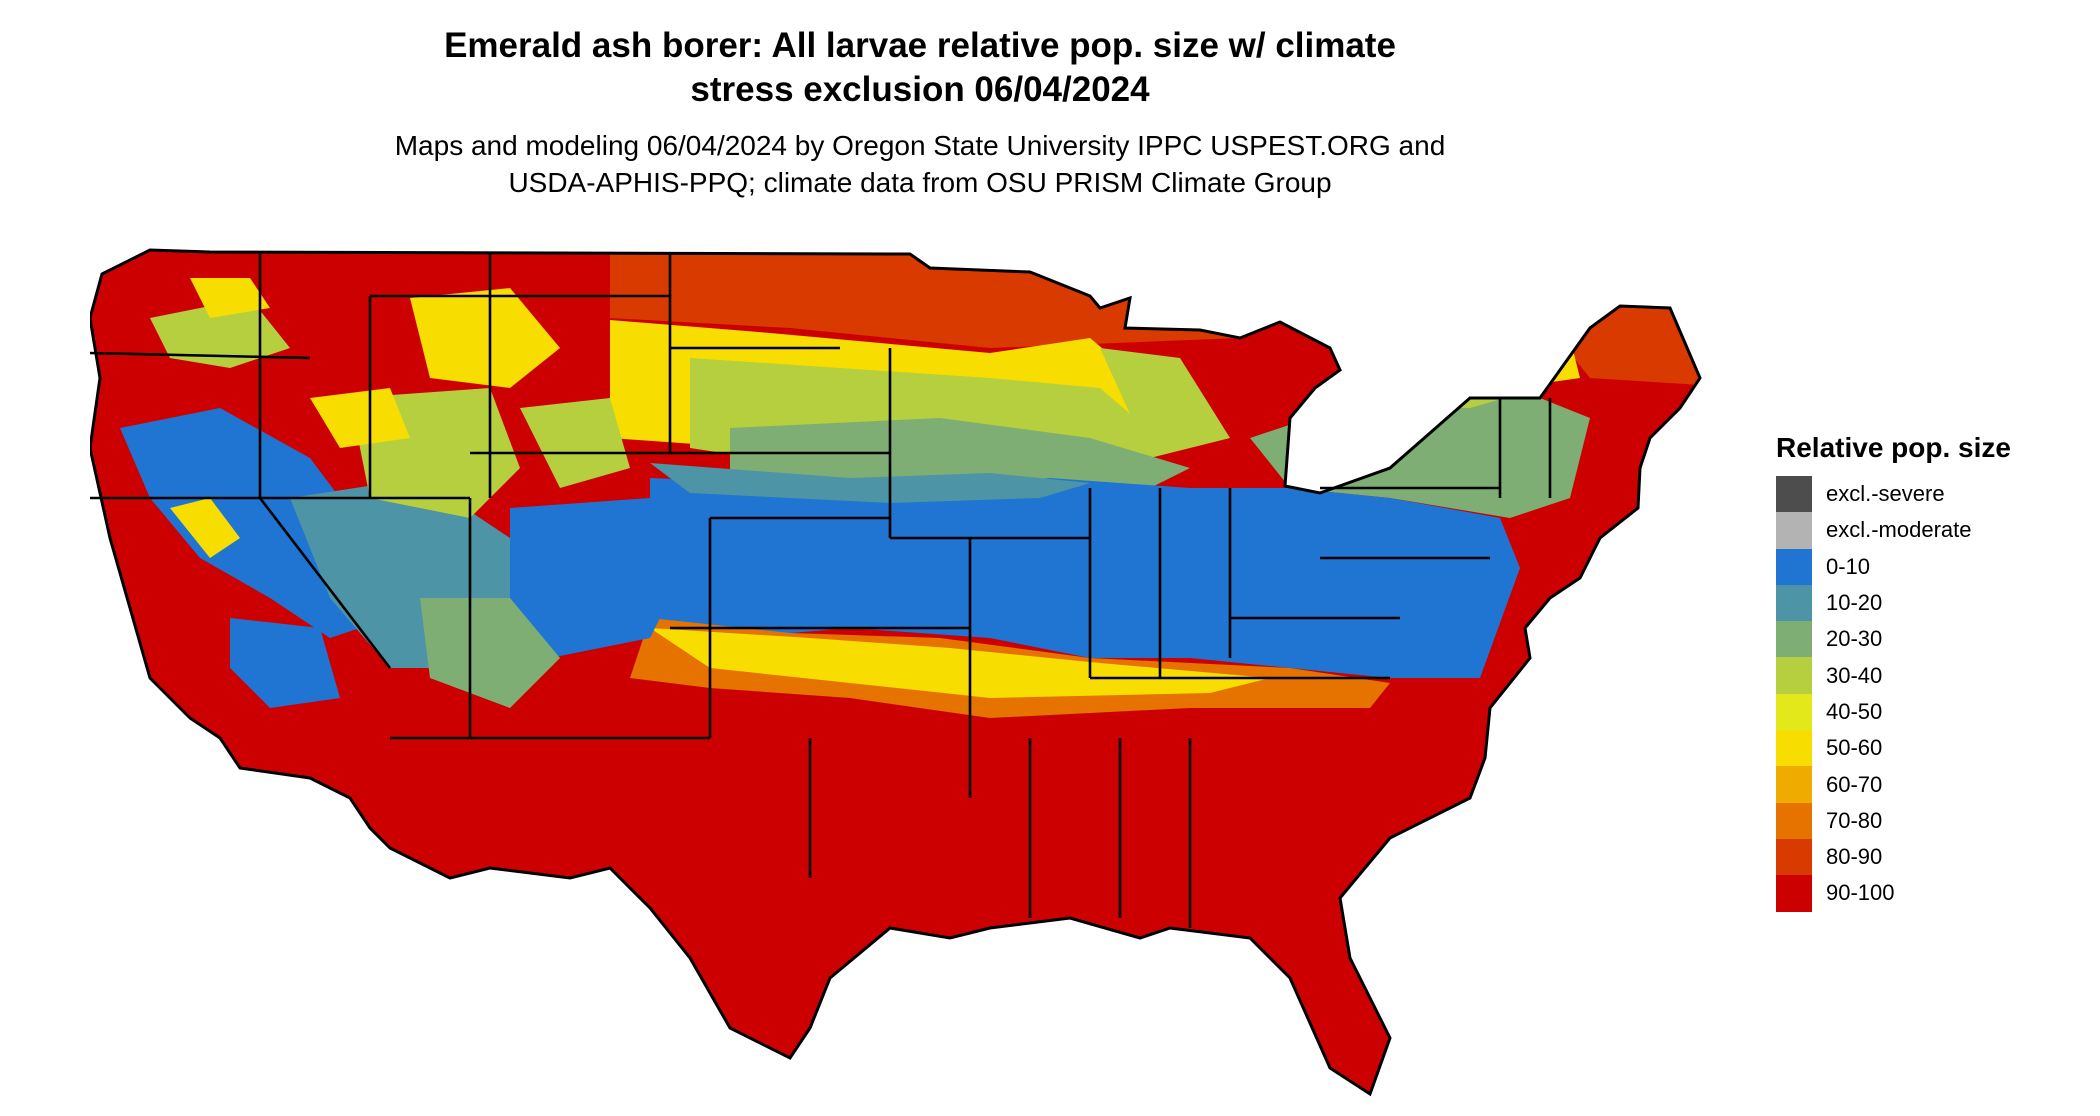  I want to click on legend-label: 70-80, so click(1854, 820).